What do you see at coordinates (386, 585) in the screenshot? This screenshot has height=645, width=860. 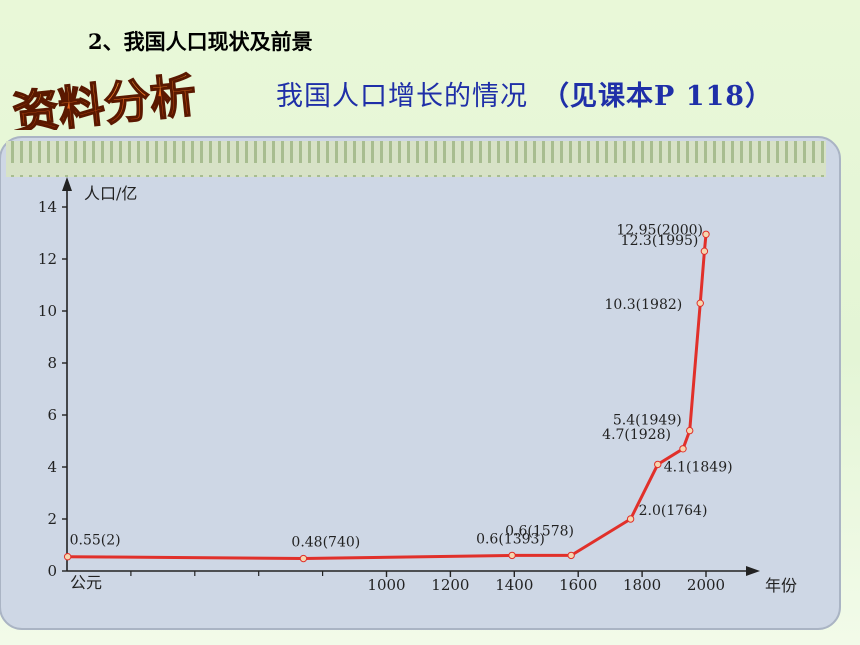 I see `x-tick-label: 1000` at bounding box center [386, 585].